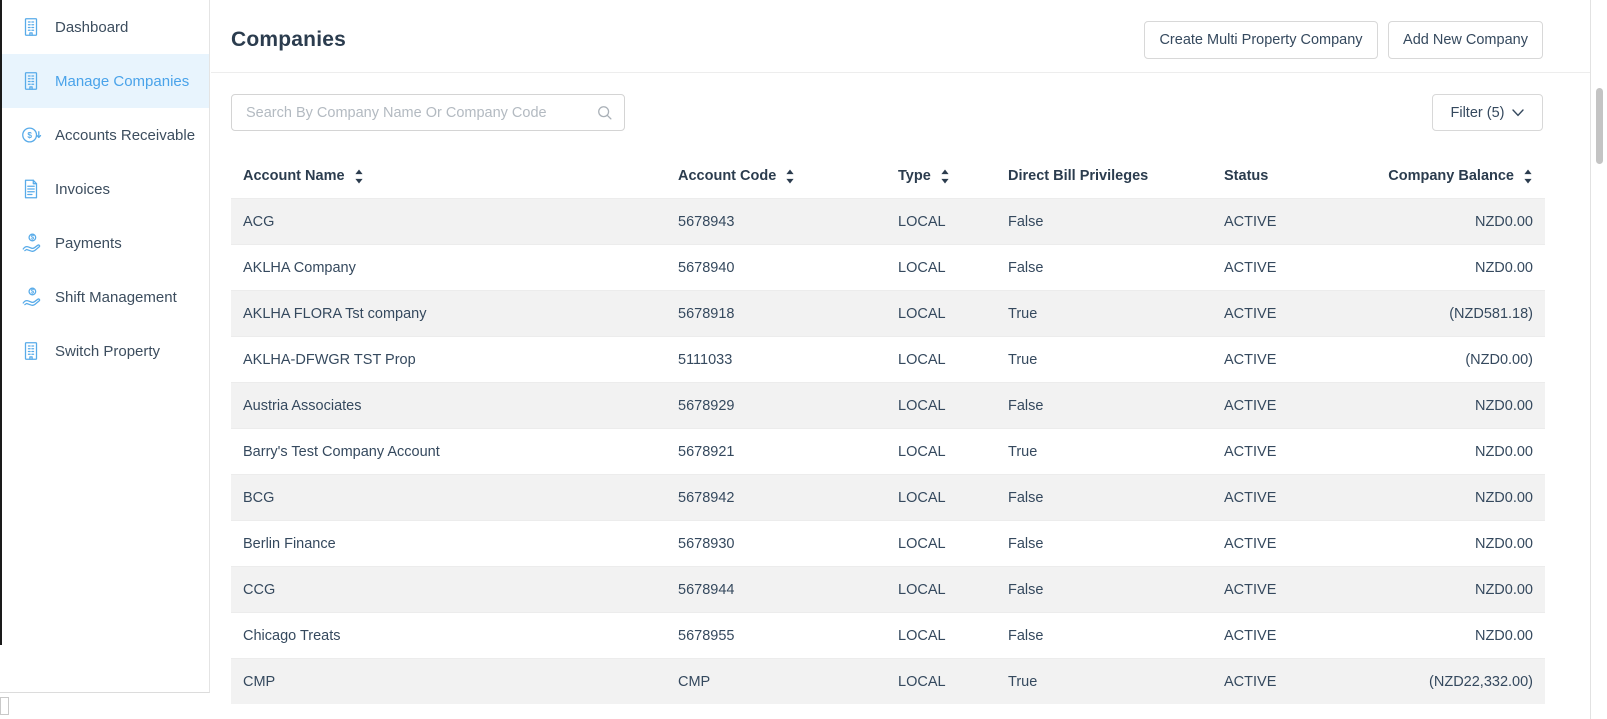 The height and width of the screenshot is (719, 1607). What do you see at coordinates (888, 221) in the screenshot?
I see `table-row: ACG 5678943 LOCAL False ACTIVE NZD0.00` at bounding box center [888, 221].